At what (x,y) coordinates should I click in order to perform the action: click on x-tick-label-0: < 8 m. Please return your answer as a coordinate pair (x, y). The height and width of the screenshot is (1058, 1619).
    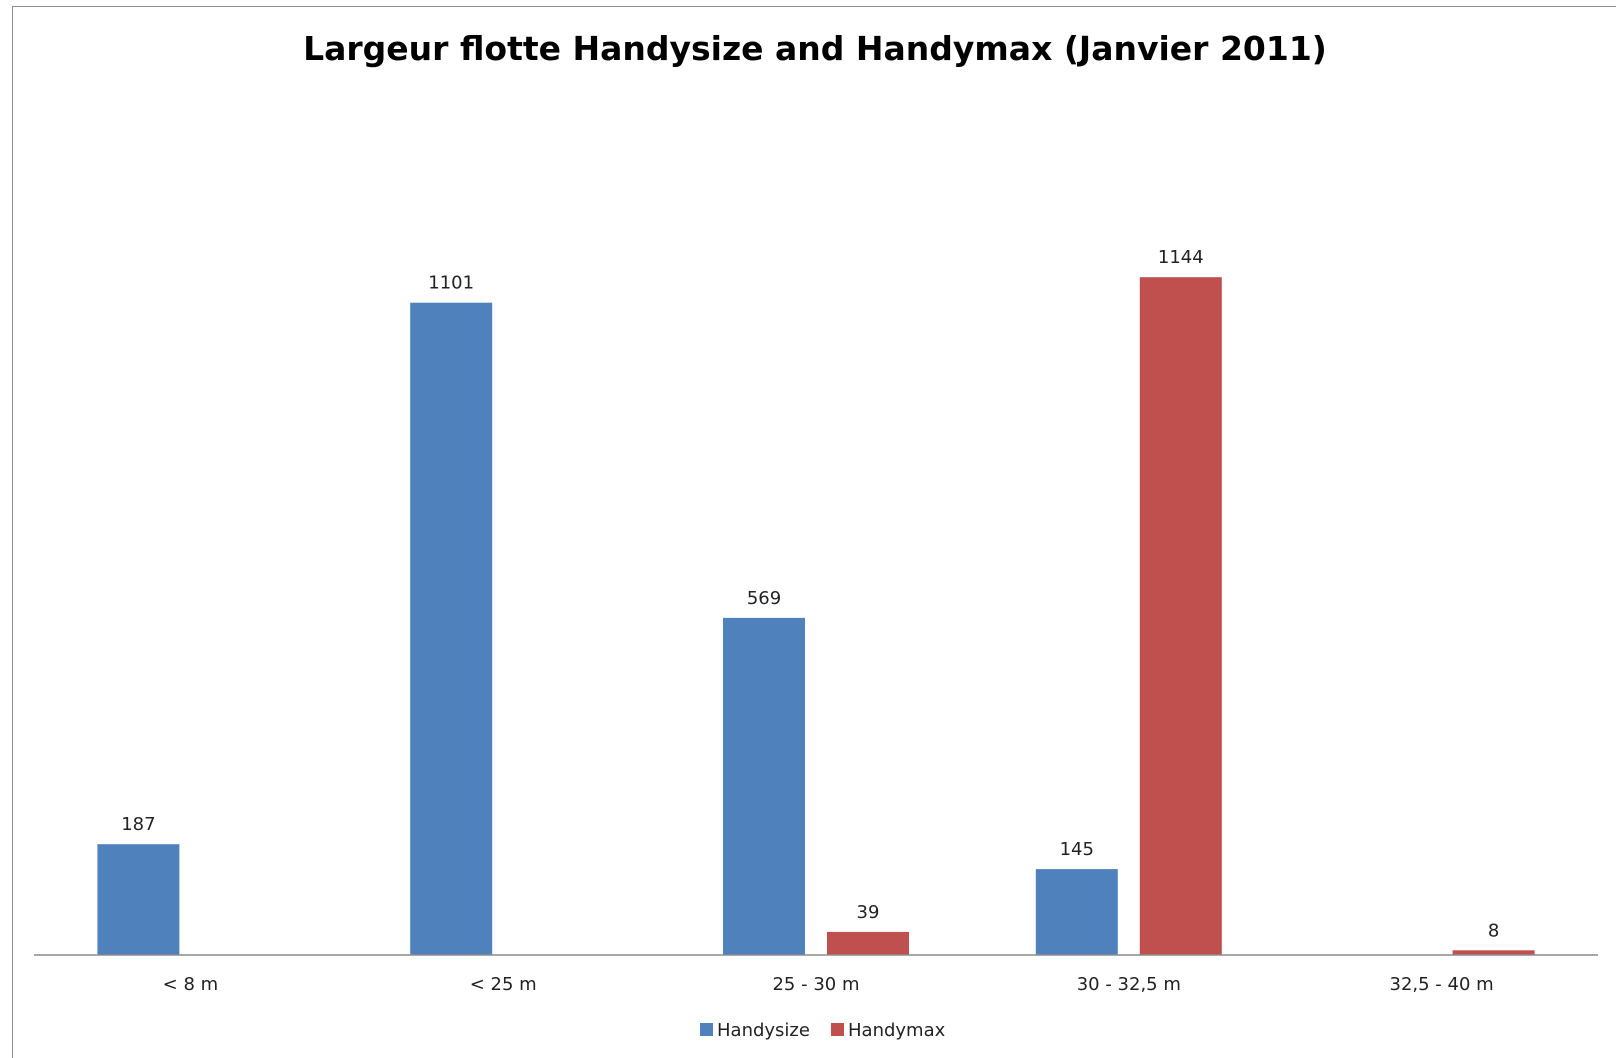
    Looking at the image, I should click on (191, 984).